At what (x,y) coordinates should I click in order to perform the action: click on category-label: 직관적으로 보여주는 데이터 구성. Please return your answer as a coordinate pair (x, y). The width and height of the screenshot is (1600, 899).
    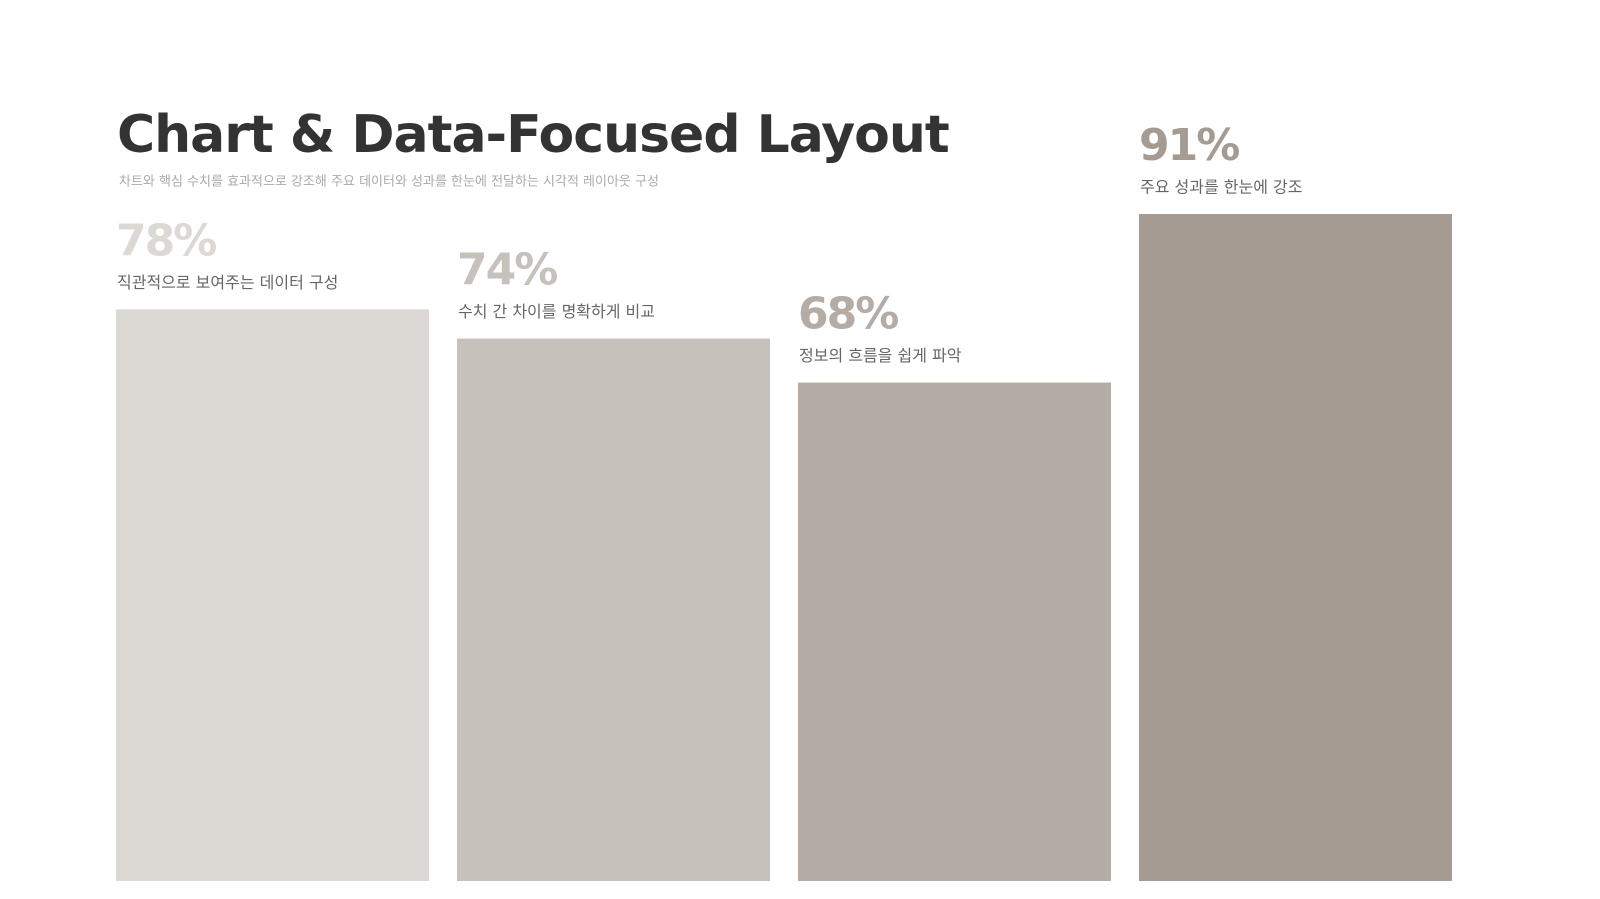
    Looking at the image, I should click on (227, 282).